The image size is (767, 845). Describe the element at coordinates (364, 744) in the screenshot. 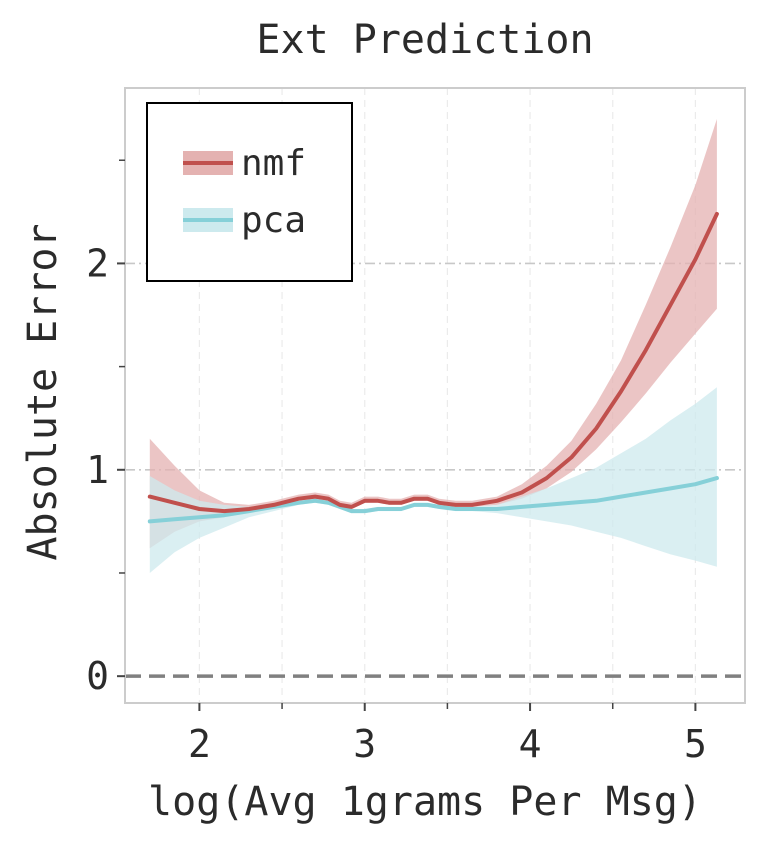

I see `x-tick-label: 3` at that location.